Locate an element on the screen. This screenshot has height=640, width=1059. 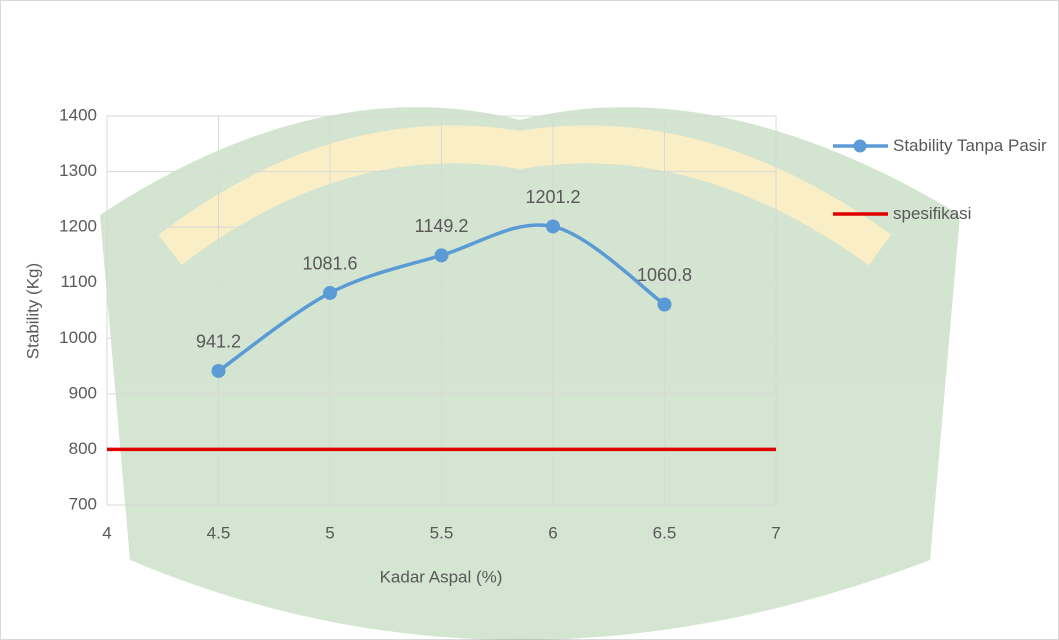
x-tick-label: 6 is located at coordinates (552, 532).